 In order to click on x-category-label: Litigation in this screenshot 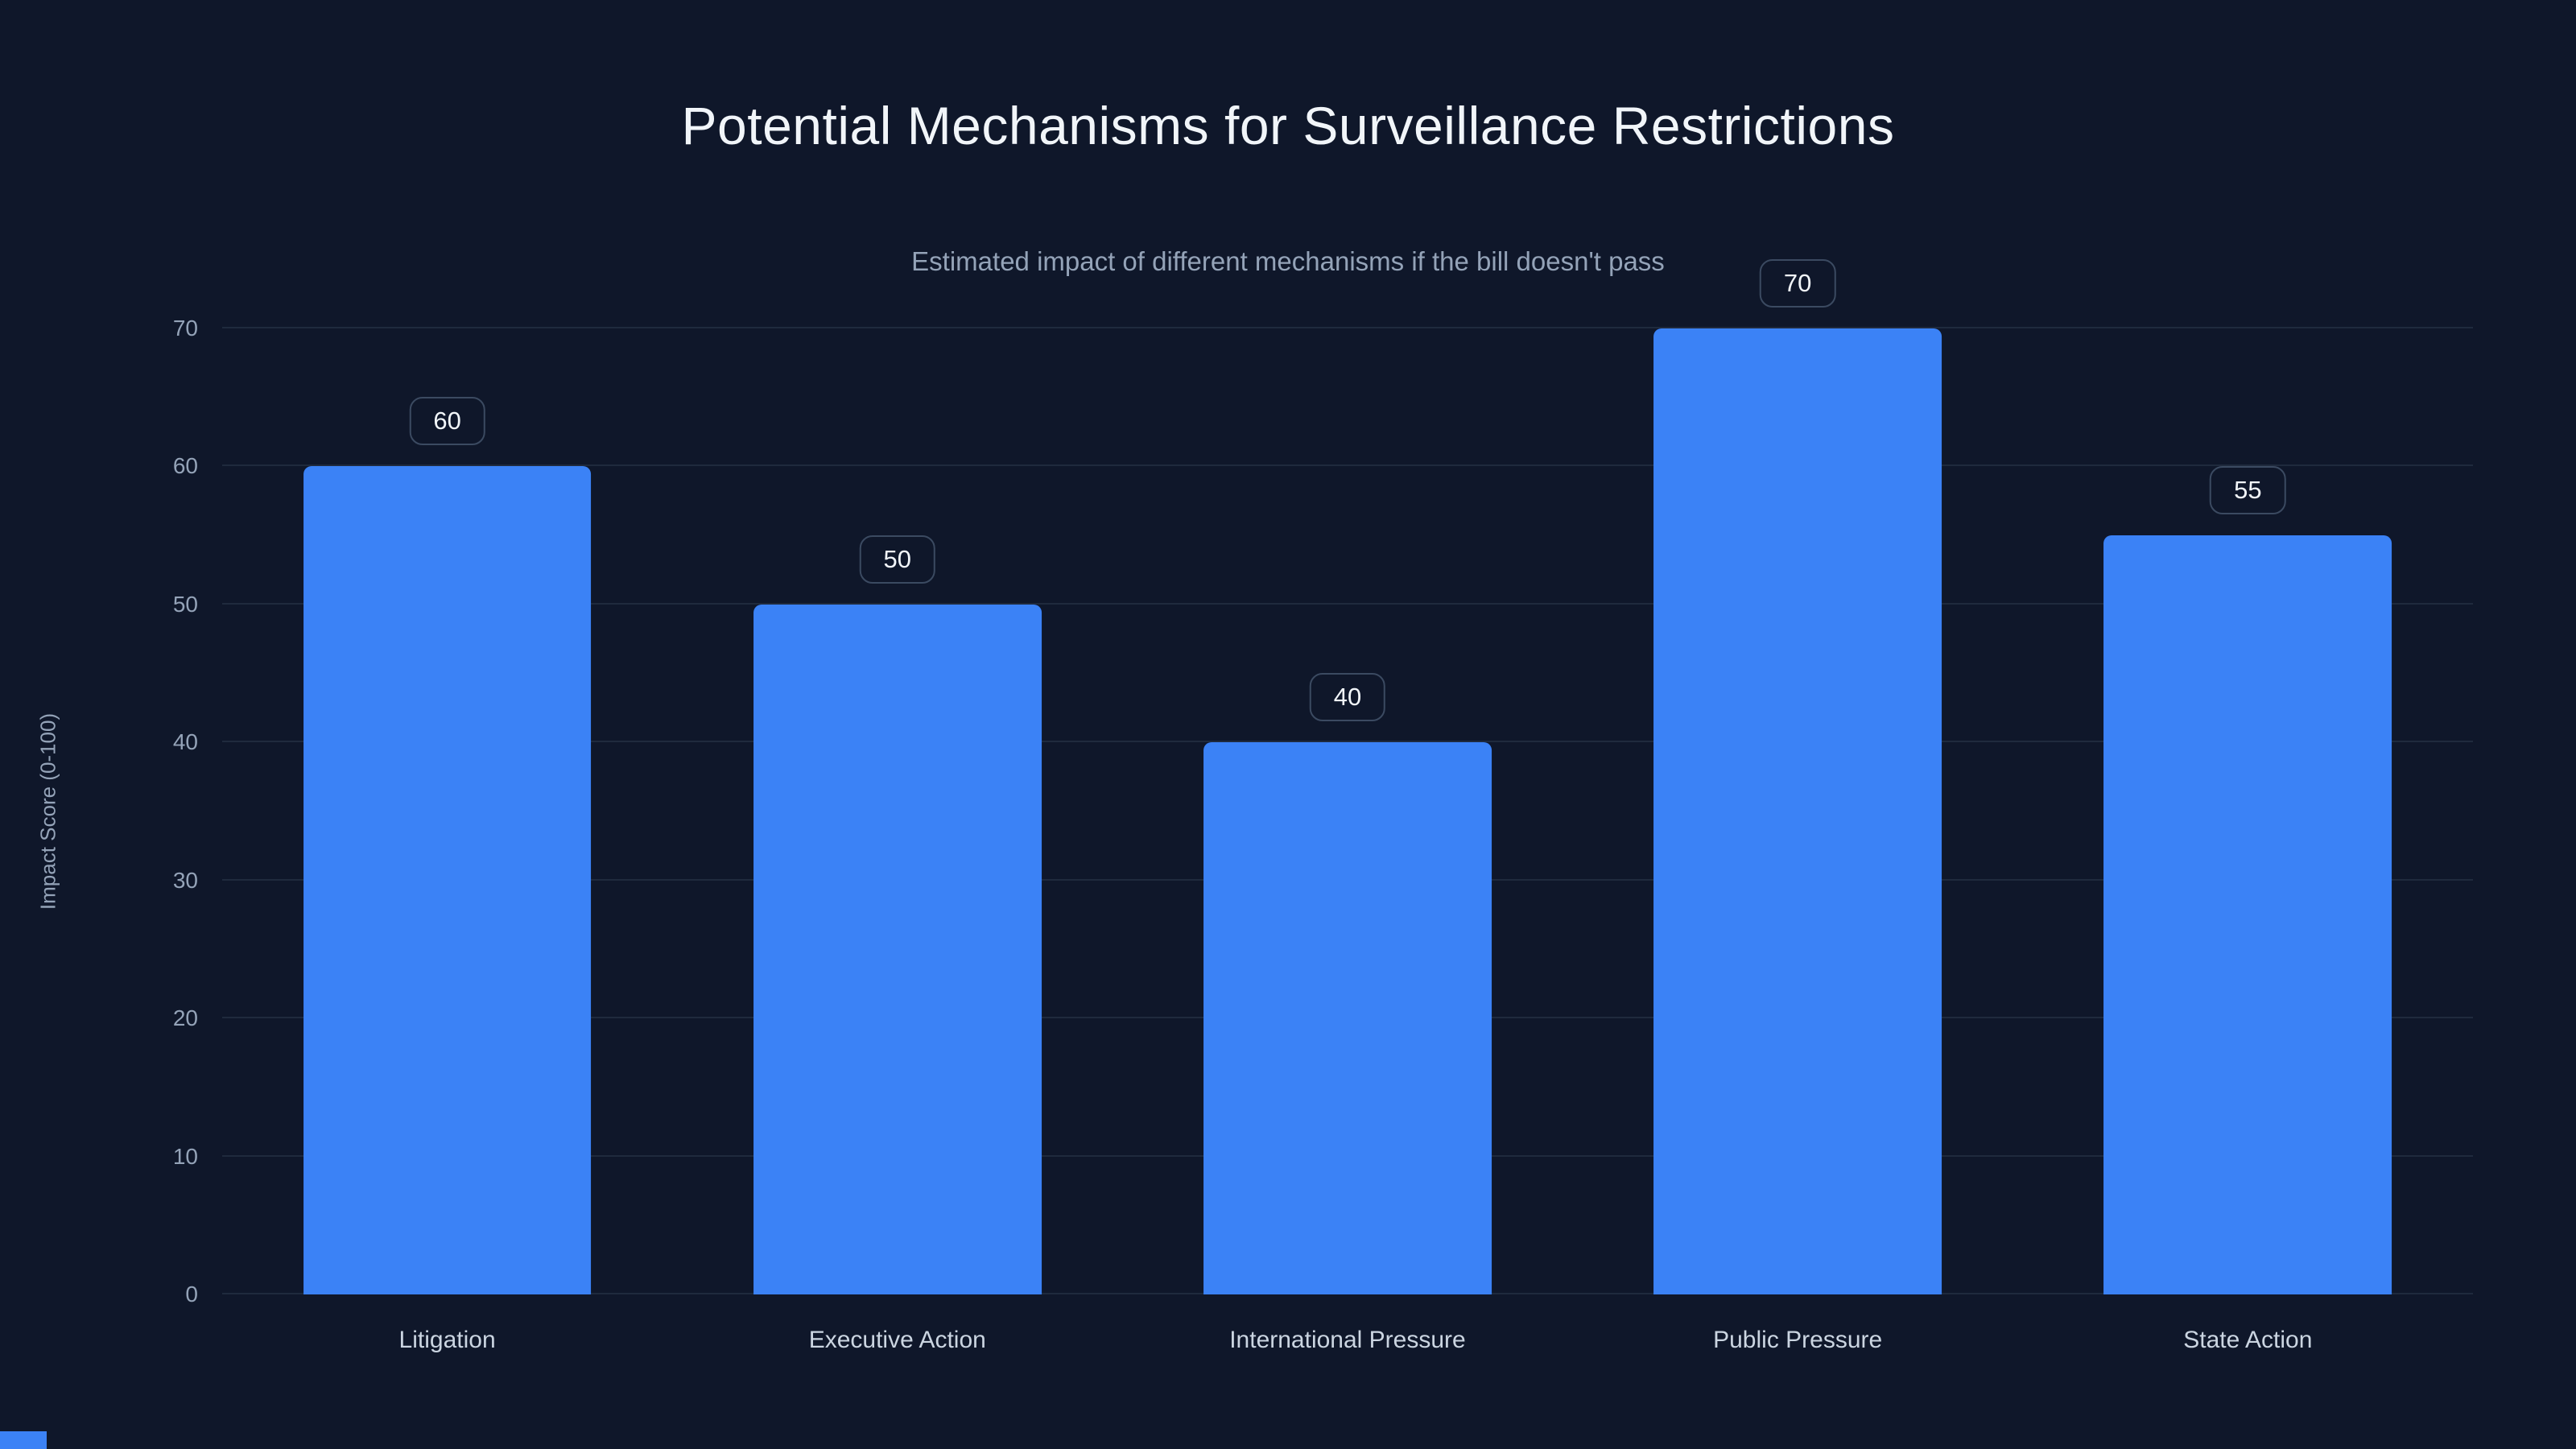, I will do `click(447, 1340)`.